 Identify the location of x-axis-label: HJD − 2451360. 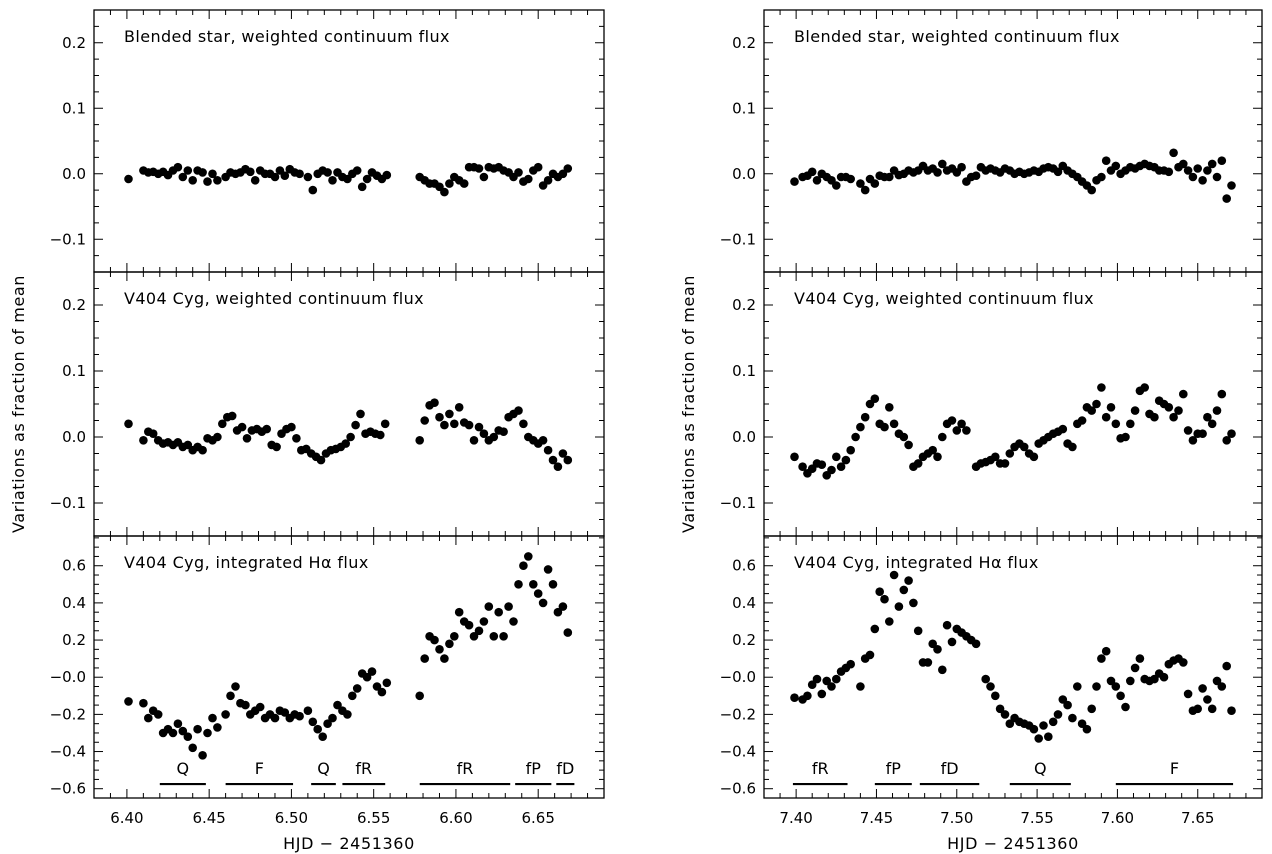
(349, 843).